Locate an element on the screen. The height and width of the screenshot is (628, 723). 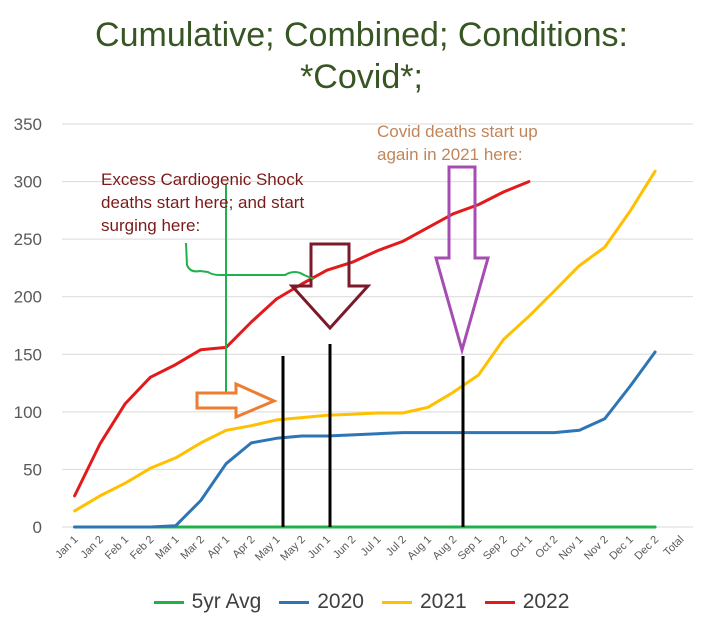
x-tick-label: May 1 is located at coordinates (268, 549).